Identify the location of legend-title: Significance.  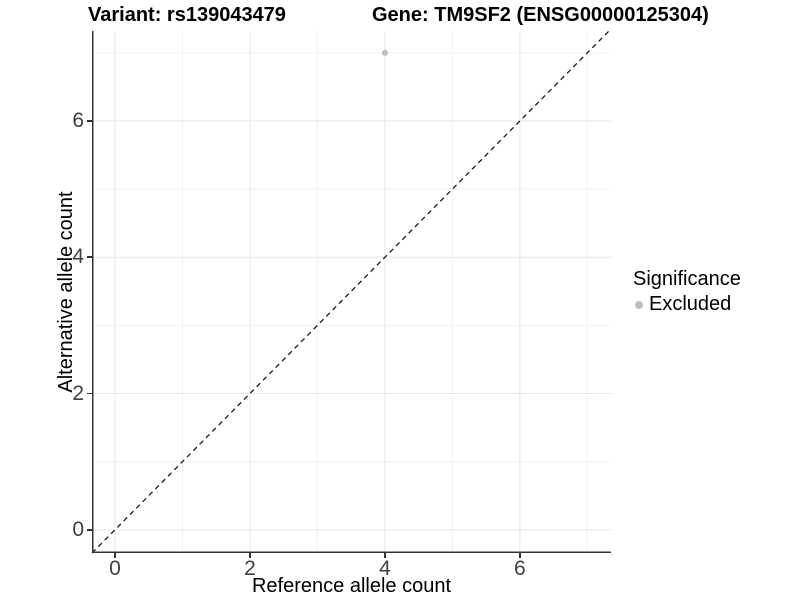
(687, 279).